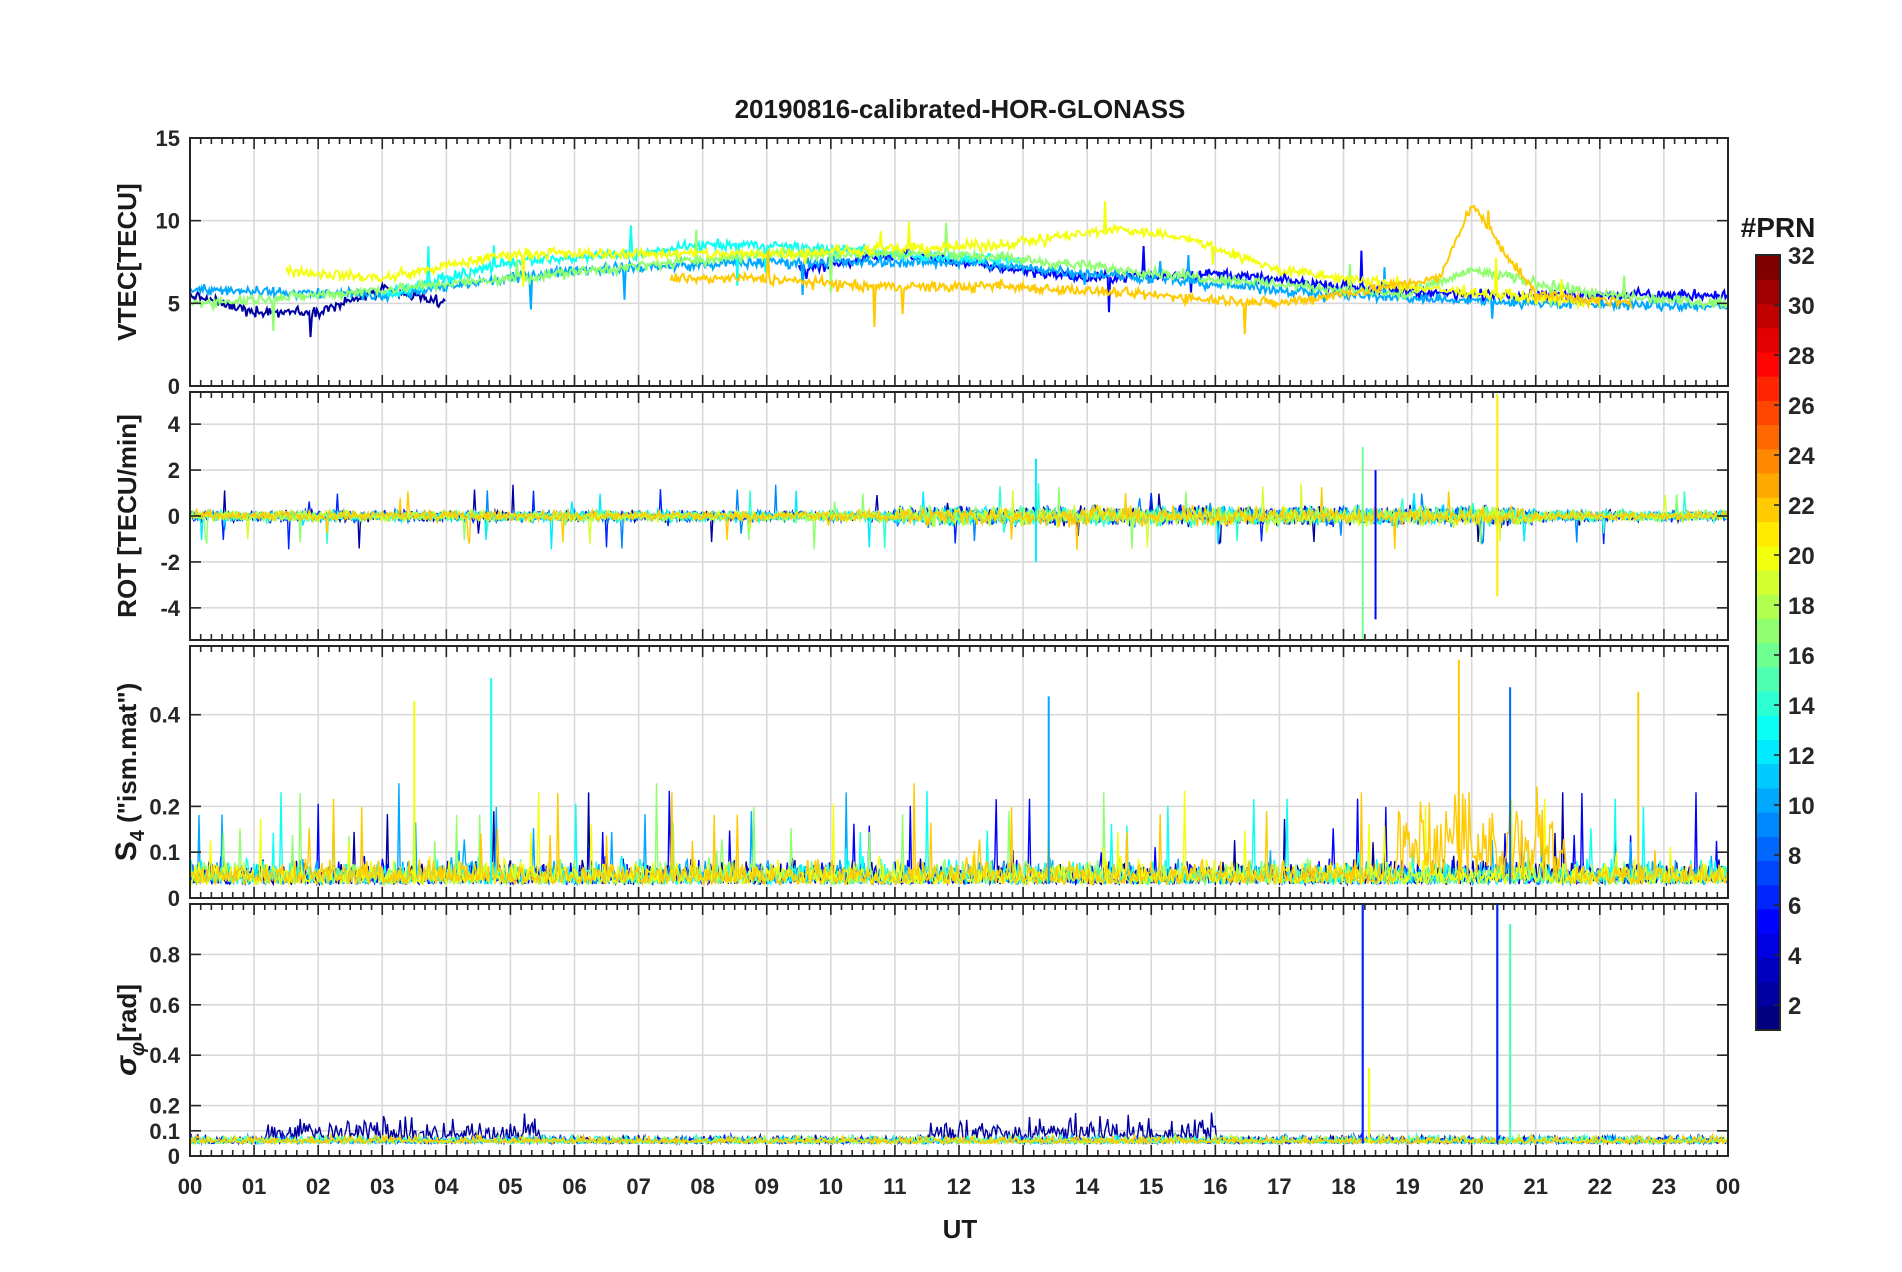  What do you see at coordinates (170, 562) in the screenshot?
I see `y-tick-label: -2` at bounding box center [170, 562].